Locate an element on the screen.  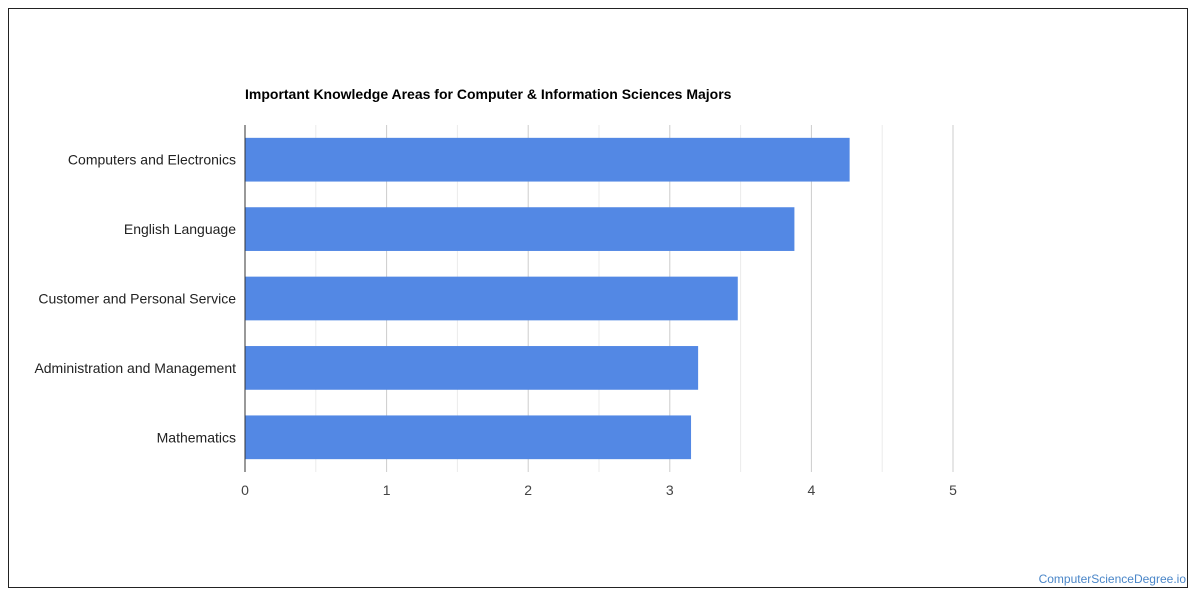
category-label: Administration and Management is located at coordinates (135, 368).